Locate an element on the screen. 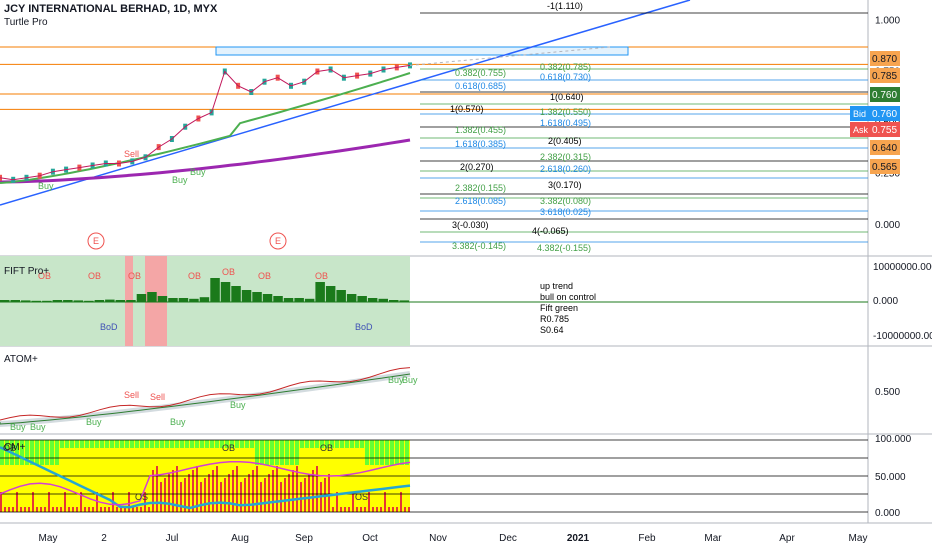 The width and height of the screenshot is (932, 550). ma-green-line is located at coordinates (205, 128).